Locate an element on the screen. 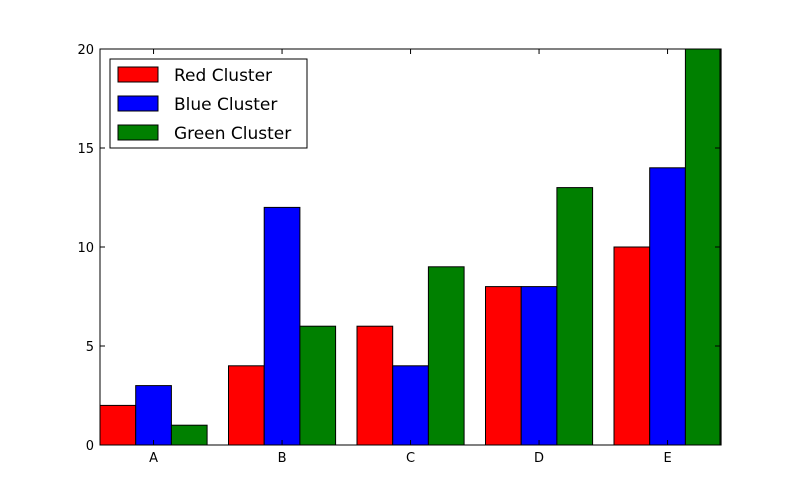 The height and width of the screenshot is (494, 800). bar-blue-cluster-a is located at coordinates (153, 415).